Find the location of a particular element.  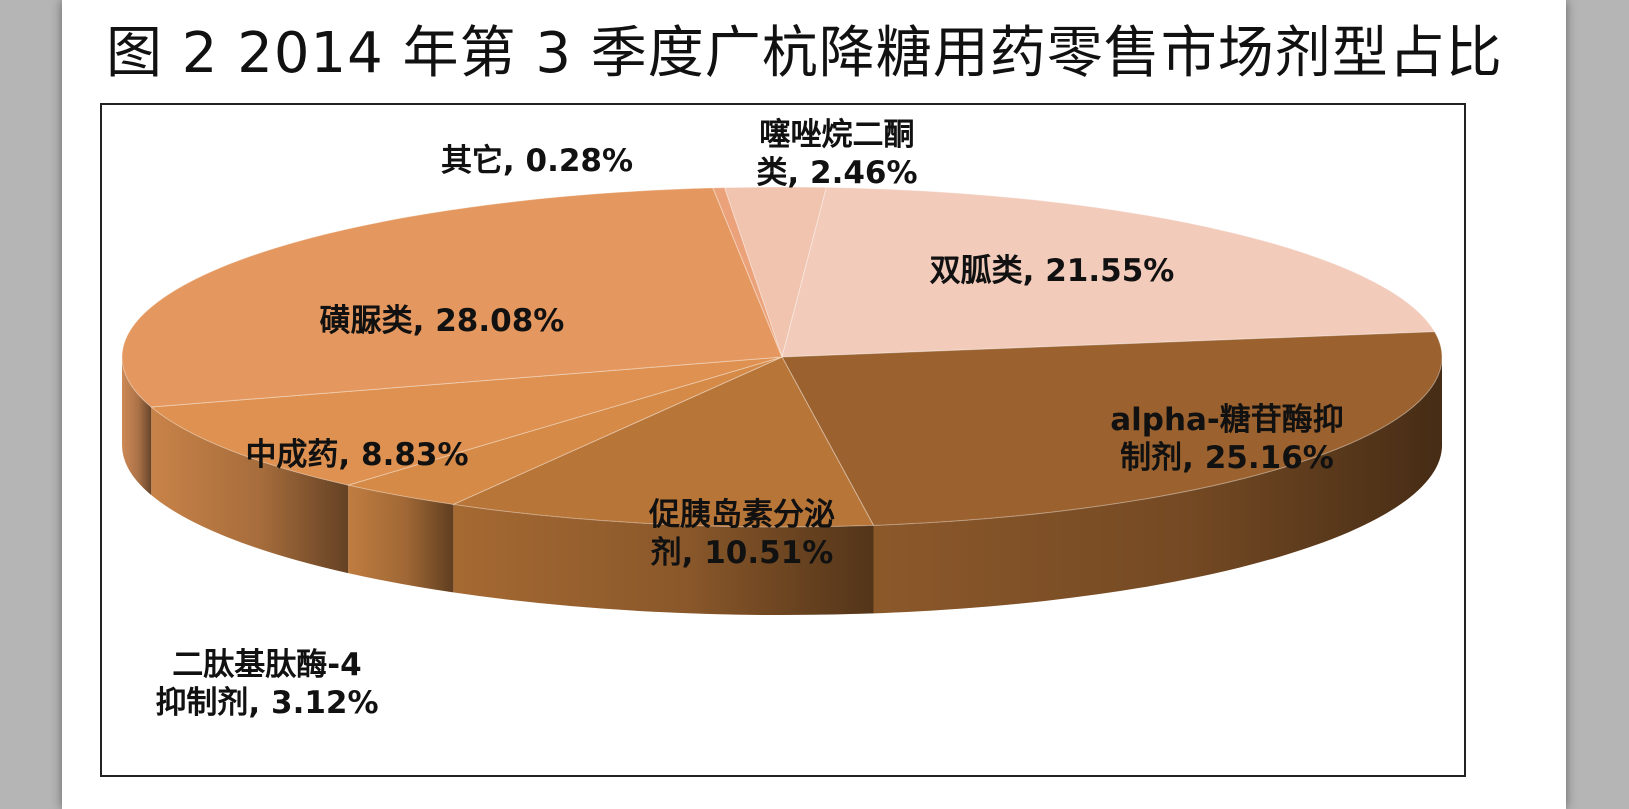

slice-6-label: 中成药, 8.83% is located at coordinates (356, 455).